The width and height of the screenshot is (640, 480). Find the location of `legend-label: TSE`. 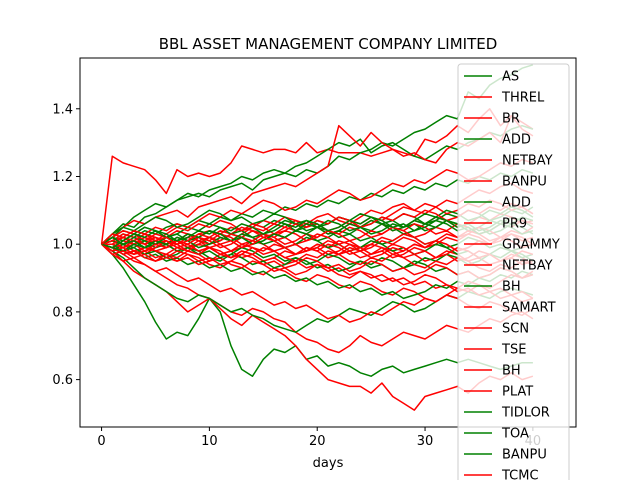

legend-label: TSE is located at coordinates (513, 350).